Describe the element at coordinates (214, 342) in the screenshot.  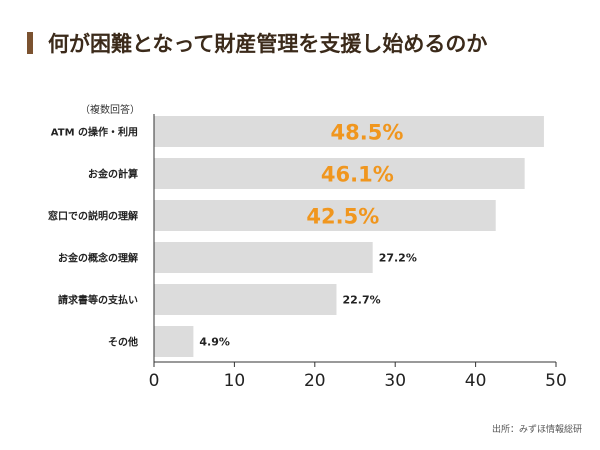
I see `value-label: 4.9%` at that location.